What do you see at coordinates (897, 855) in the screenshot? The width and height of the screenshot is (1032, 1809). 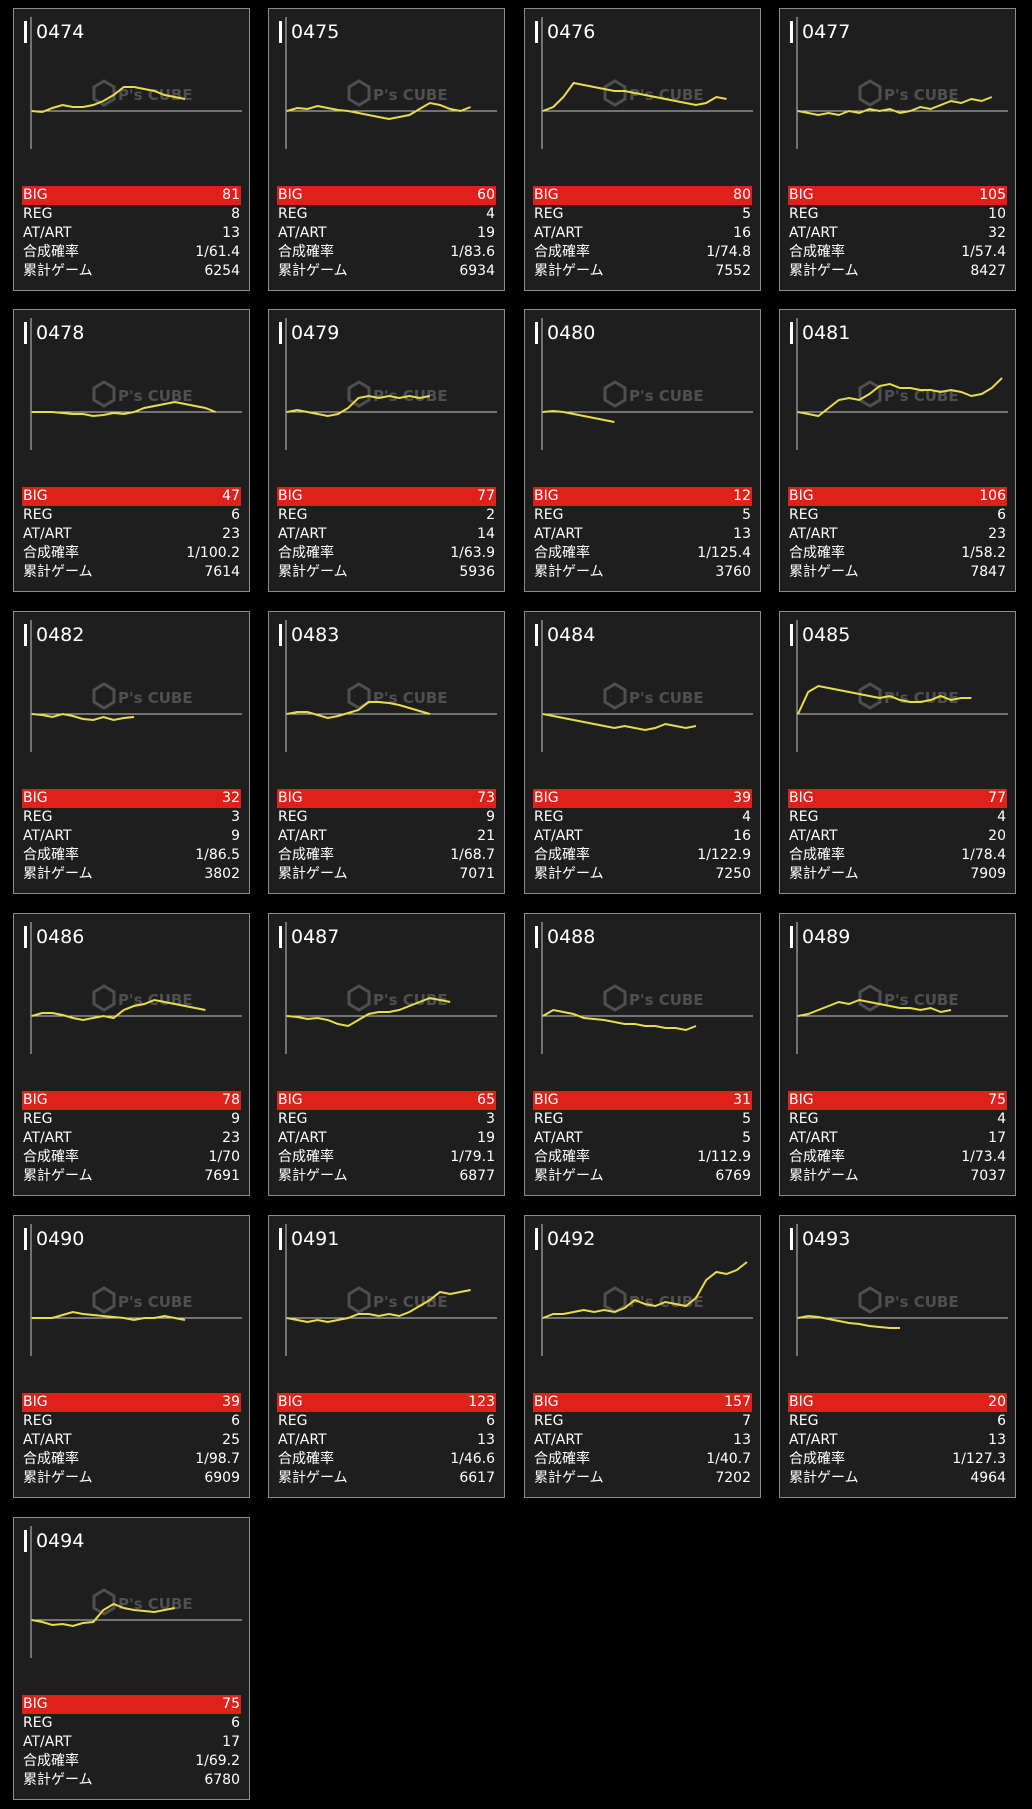 I see `rate-row: 合成確率 1/78.4` at bounding box center [897, 855].